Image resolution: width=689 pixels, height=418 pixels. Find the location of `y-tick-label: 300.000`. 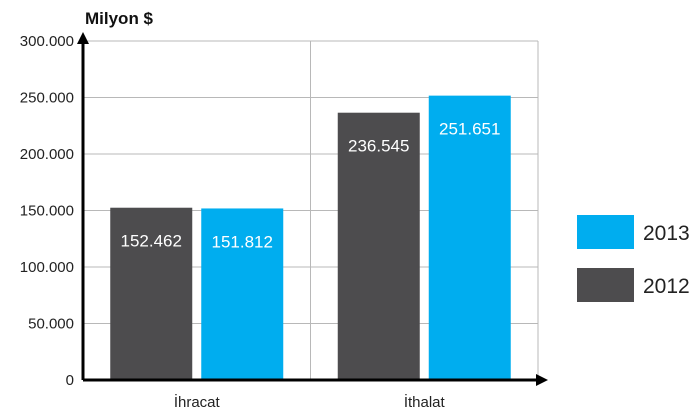

y-tick-label: 300.000 is located at coordinates (47, 41).